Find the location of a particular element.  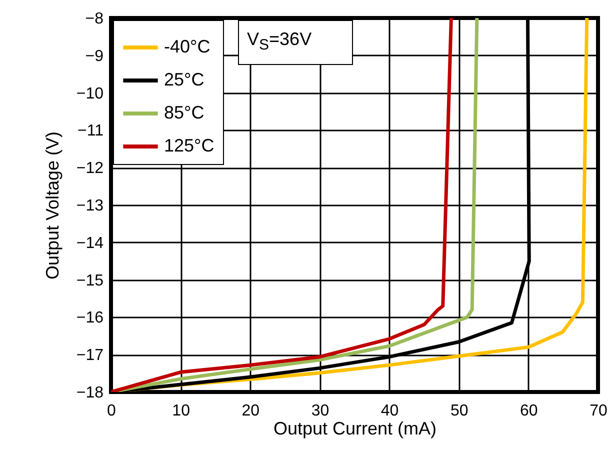

y-tick-label: −9 is located at coordinates (94, 56).